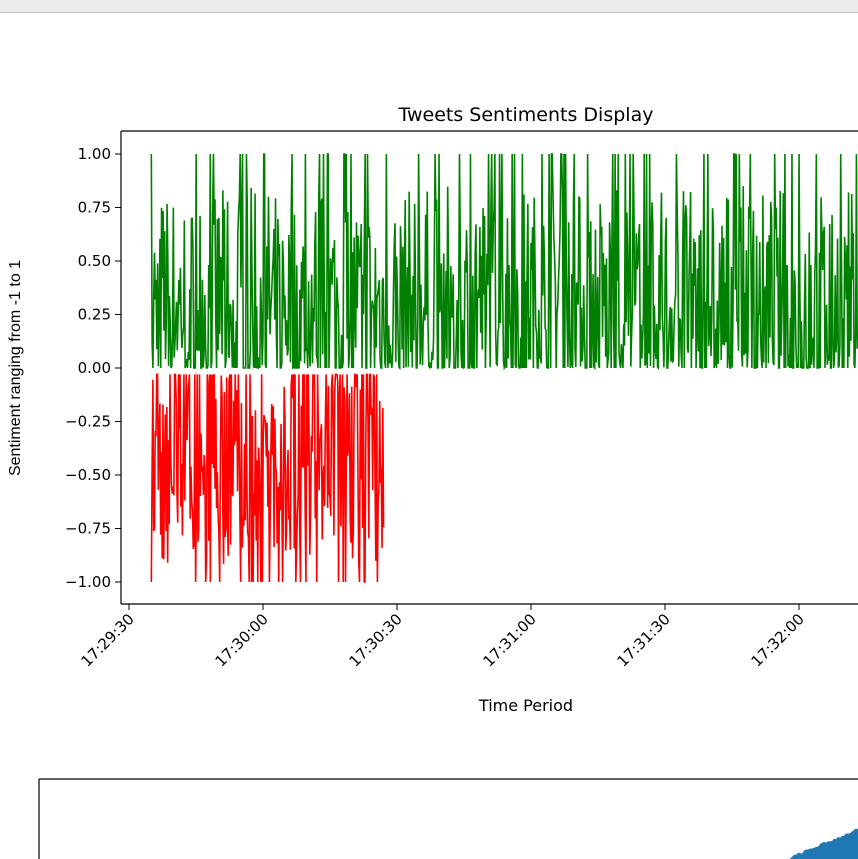 The image size is (858, 859). What do you see at coordinates (777, 640) in the screenshot?
I see `x-tick-label: 17:32:00` at bounding box center [777, 640].